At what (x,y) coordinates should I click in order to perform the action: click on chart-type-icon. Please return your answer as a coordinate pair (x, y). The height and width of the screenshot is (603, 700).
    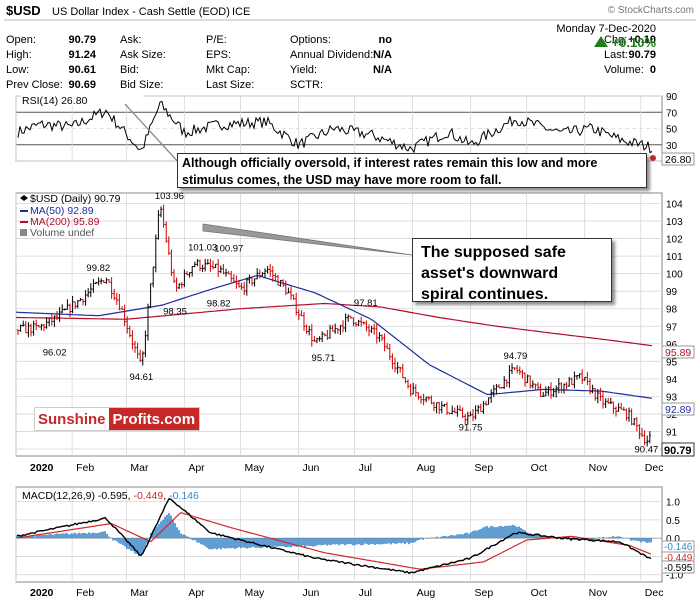
    Looking at the image, I should click on (24, 198).